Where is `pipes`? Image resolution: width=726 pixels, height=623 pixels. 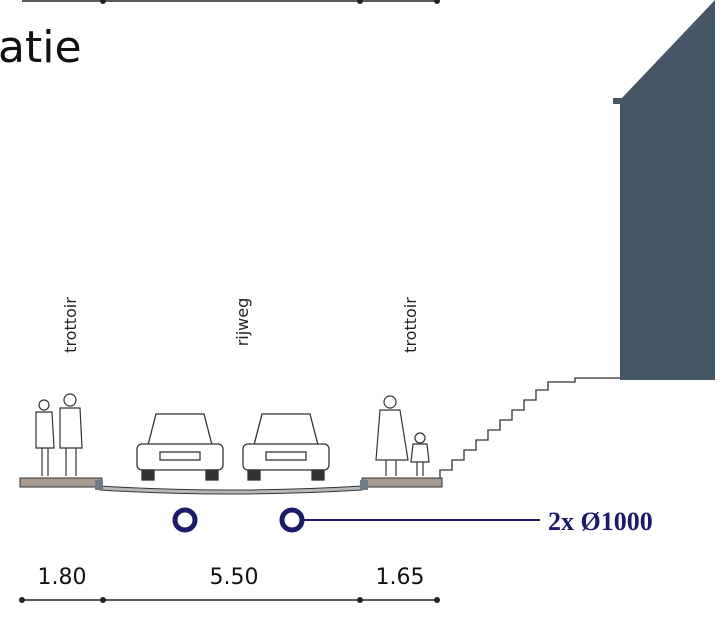
pipes is located at coordinates (356, 520).